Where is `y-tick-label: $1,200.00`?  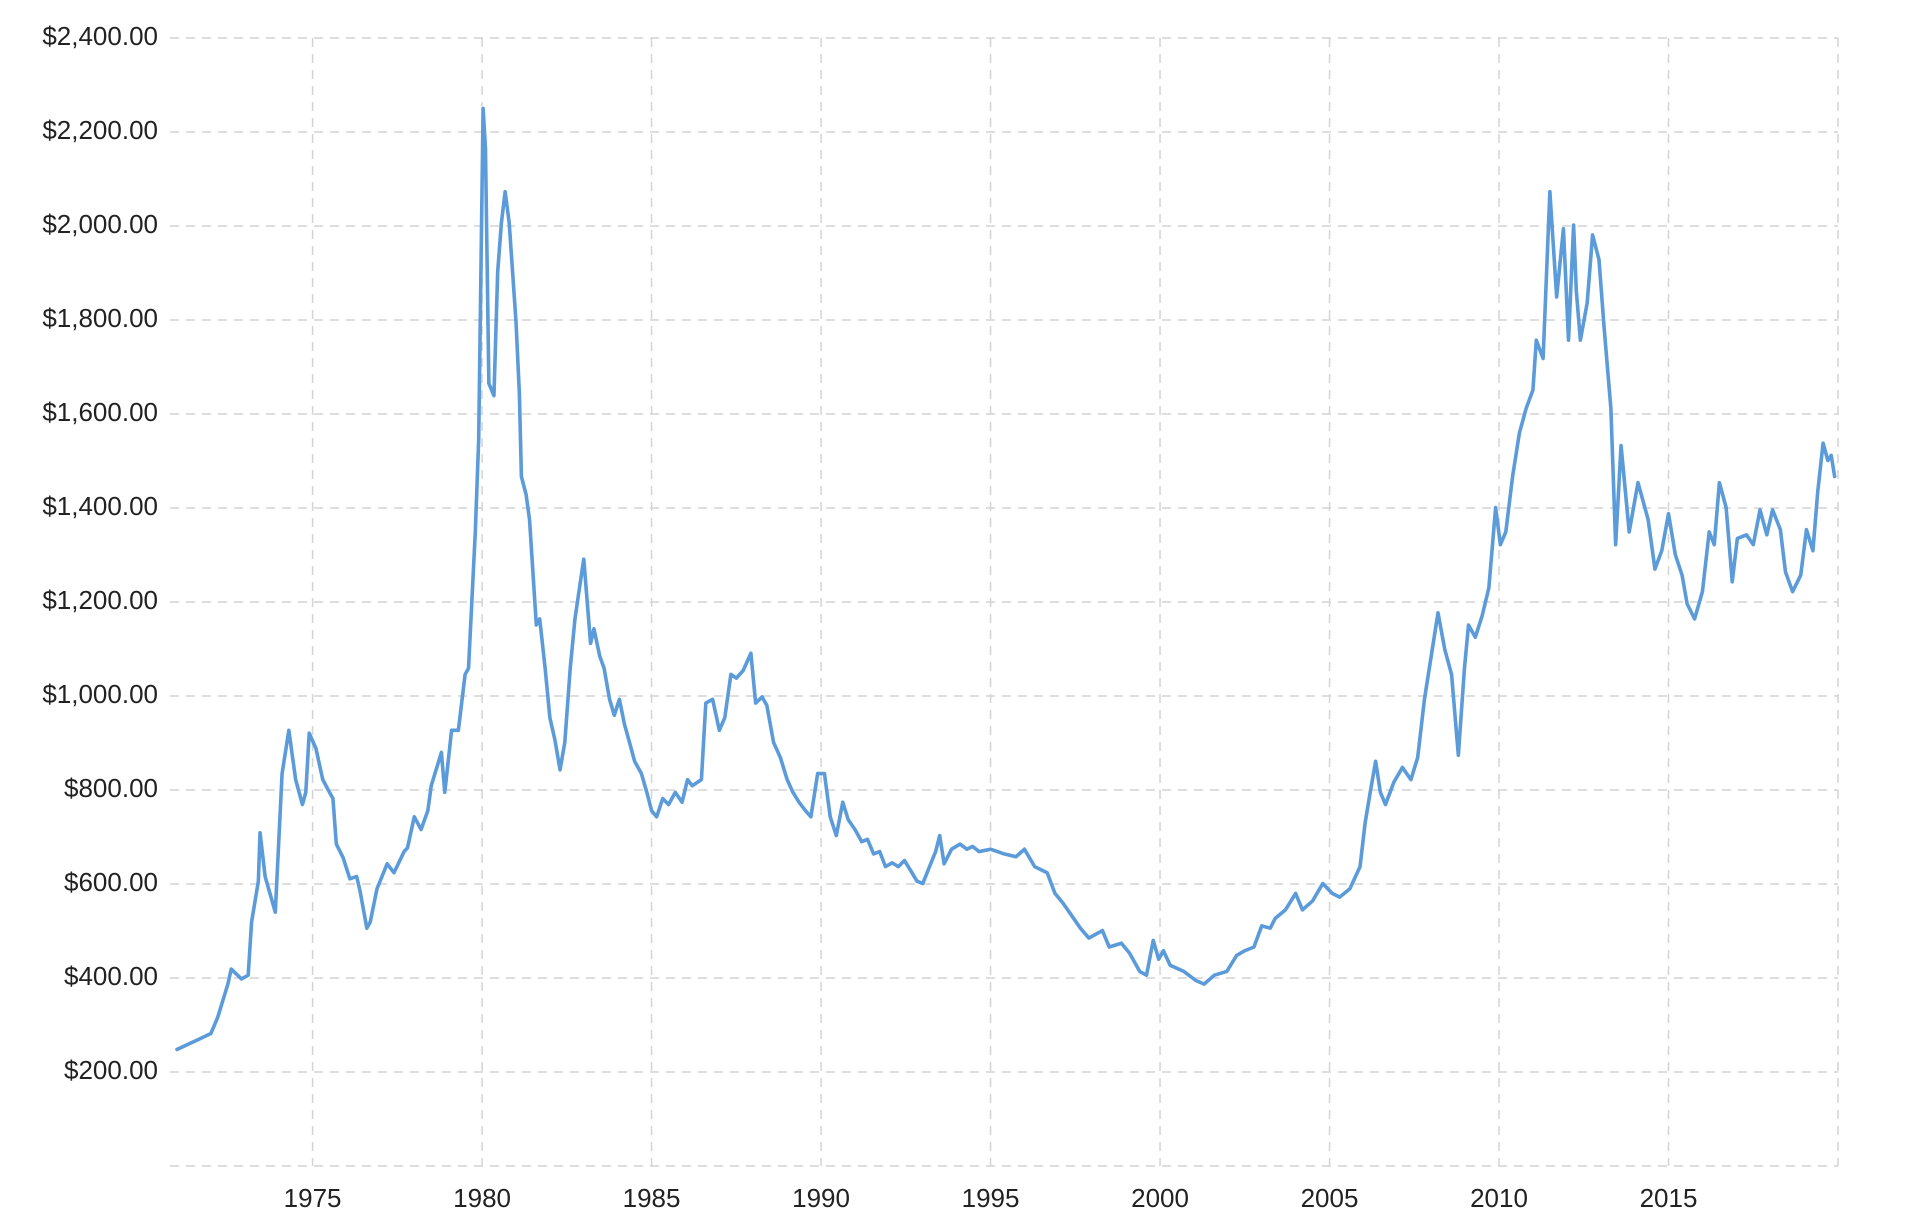 y-tick-label: $1,200.00 is located at coordinates (100, 600).